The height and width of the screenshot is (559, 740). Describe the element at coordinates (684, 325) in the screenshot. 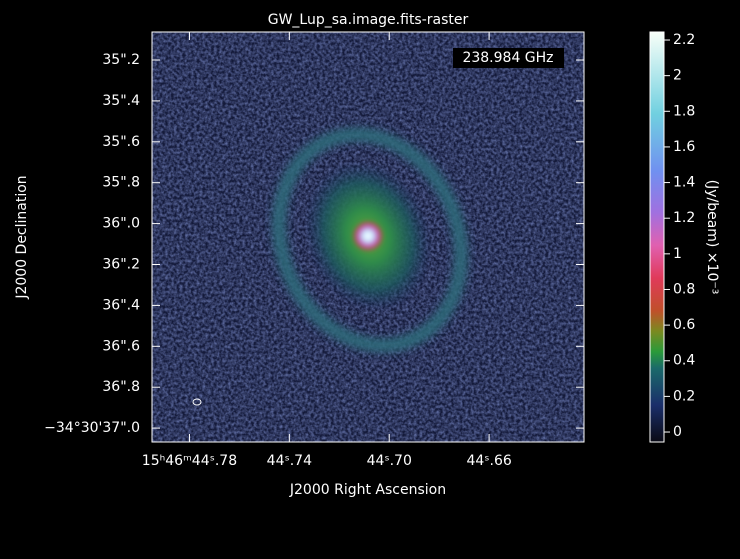

I see `colorbar-tick-label: 0.6` at that location.